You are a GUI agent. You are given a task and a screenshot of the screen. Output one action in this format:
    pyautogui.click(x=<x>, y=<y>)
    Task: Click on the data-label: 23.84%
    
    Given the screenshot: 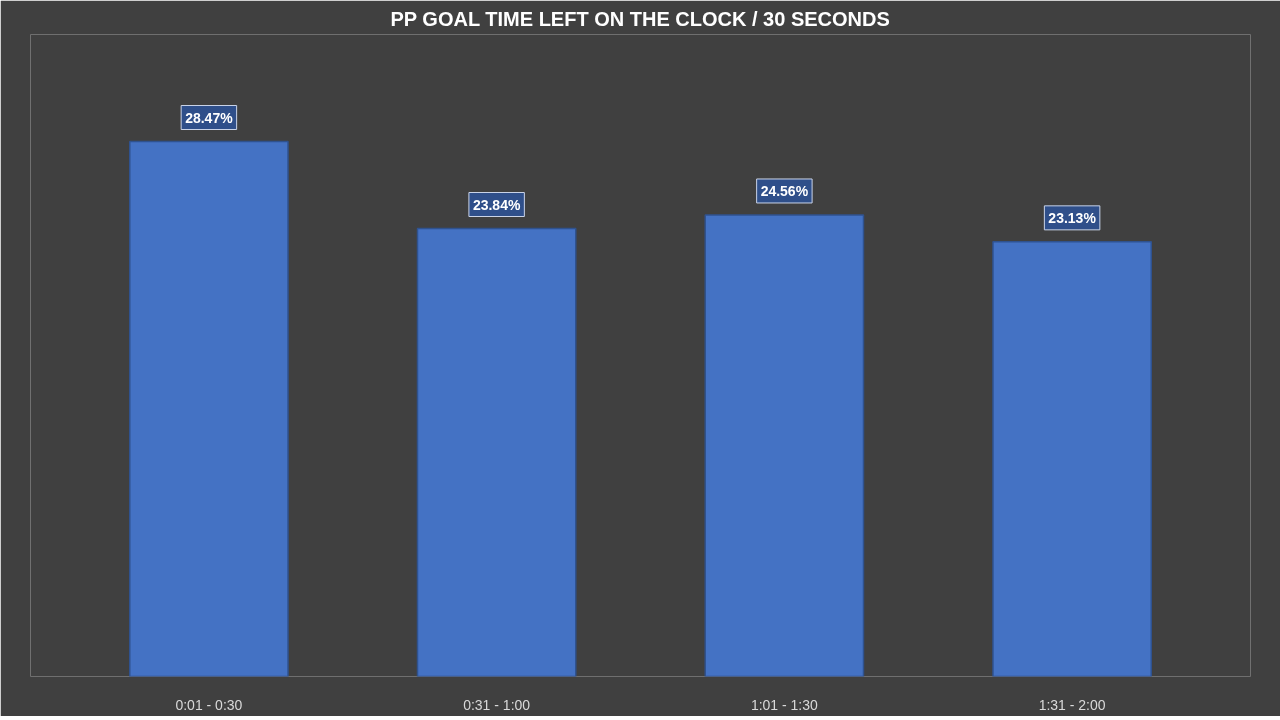 What is the action you would take?
    pyautogui.click(x=496, y=204)
    